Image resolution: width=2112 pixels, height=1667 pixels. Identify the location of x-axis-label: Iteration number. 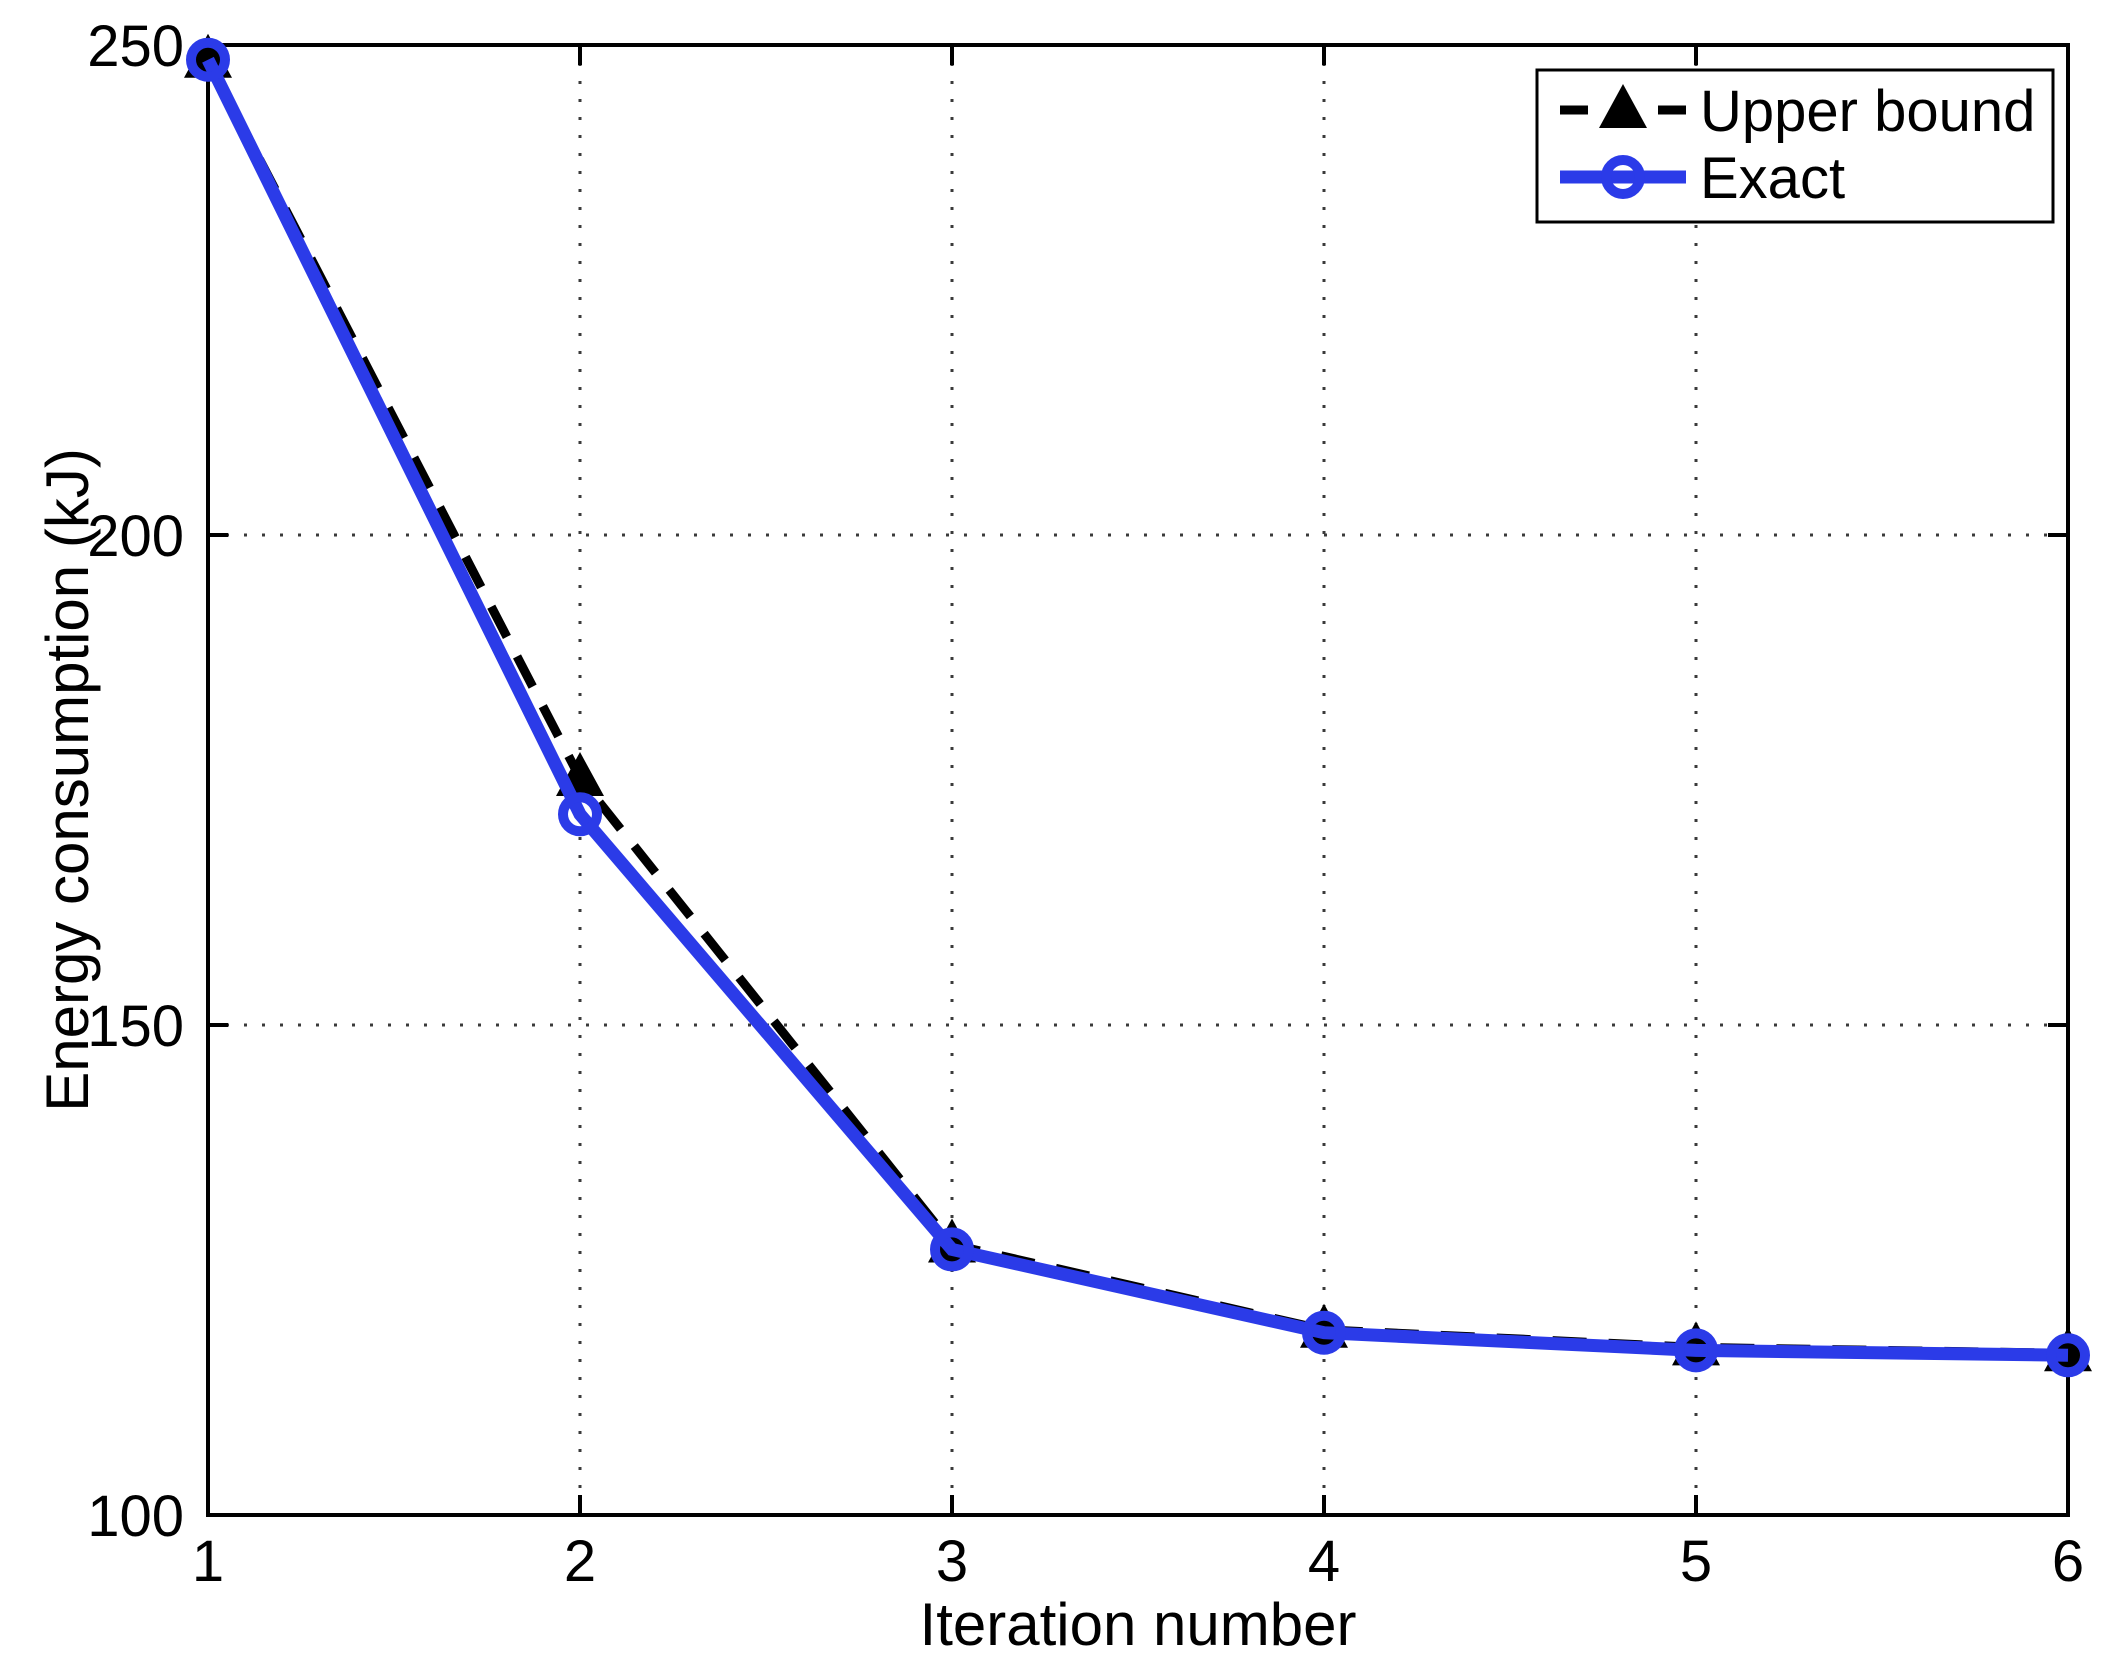
(1138, 1624).